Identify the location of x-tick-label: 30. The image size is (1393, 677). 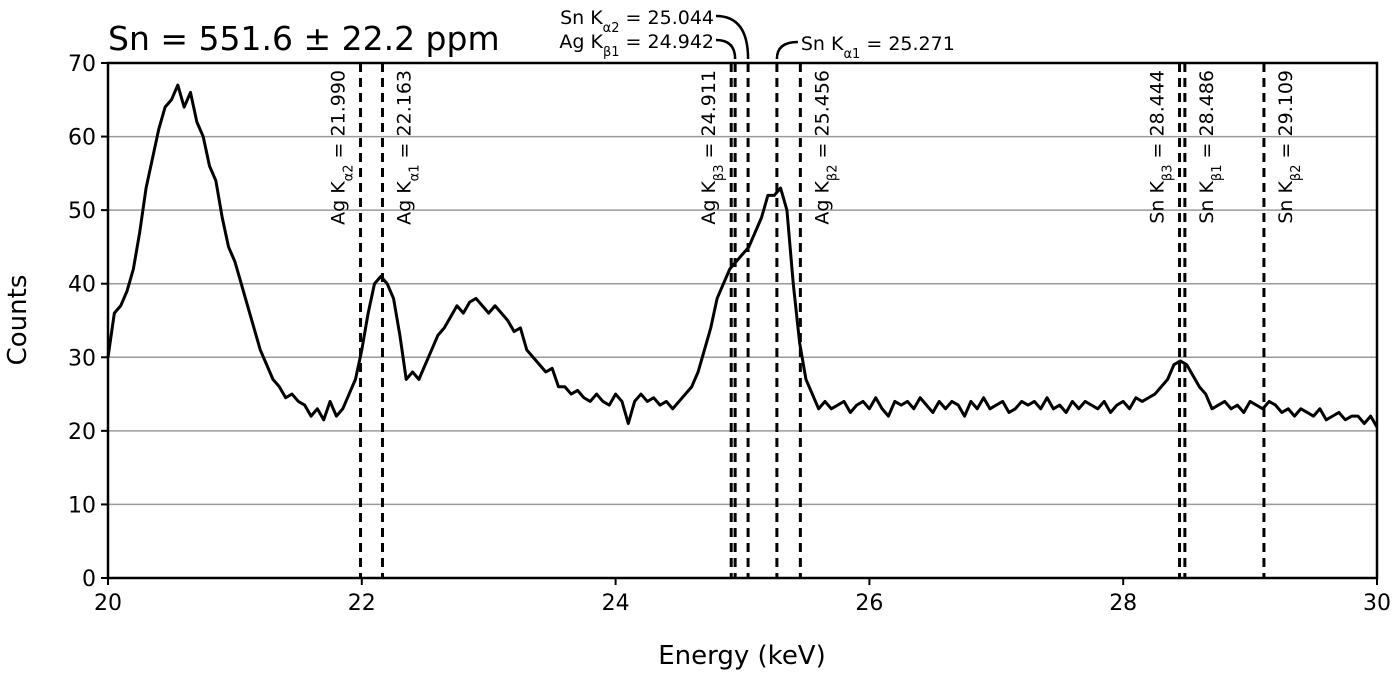
(1377, 603).